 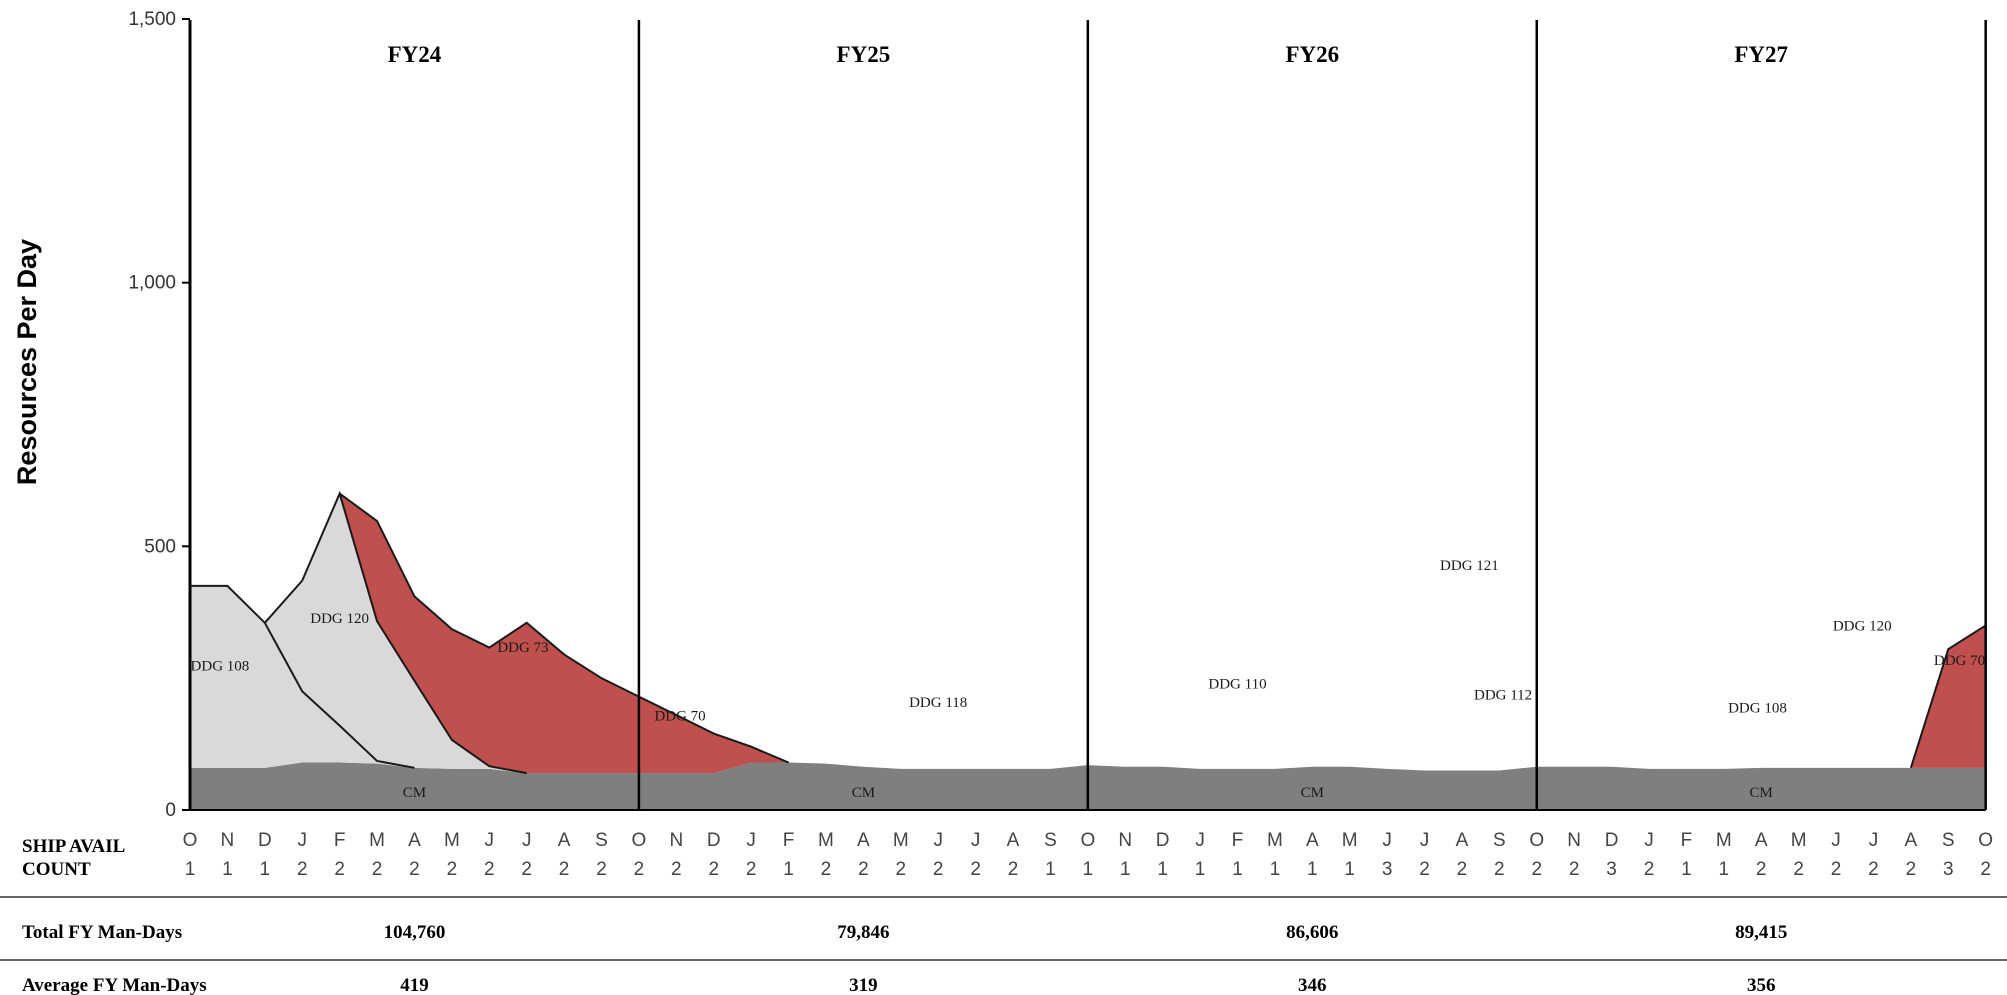 I want to click on fy-total-fy24: 104,760, so click(x=415, y=932).